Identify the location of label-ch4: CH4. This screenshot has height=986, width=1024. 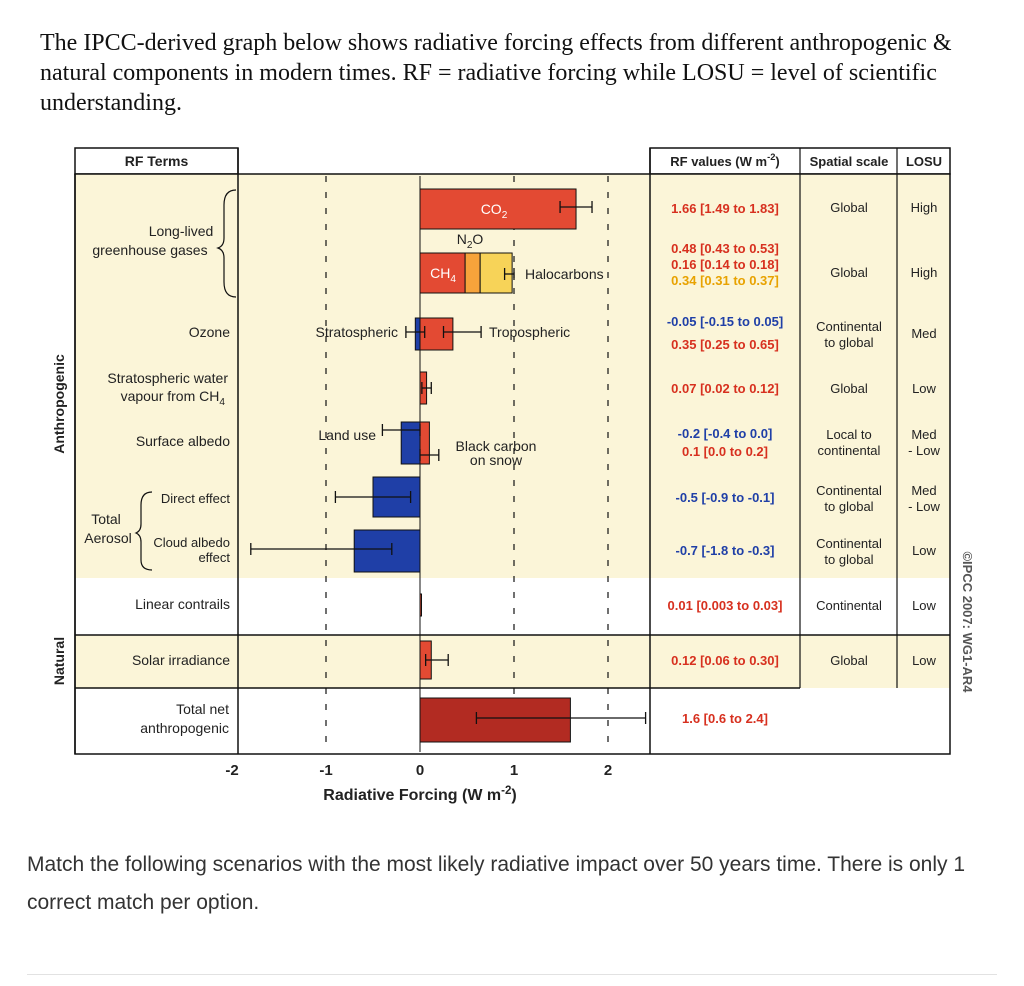
(443, 275).